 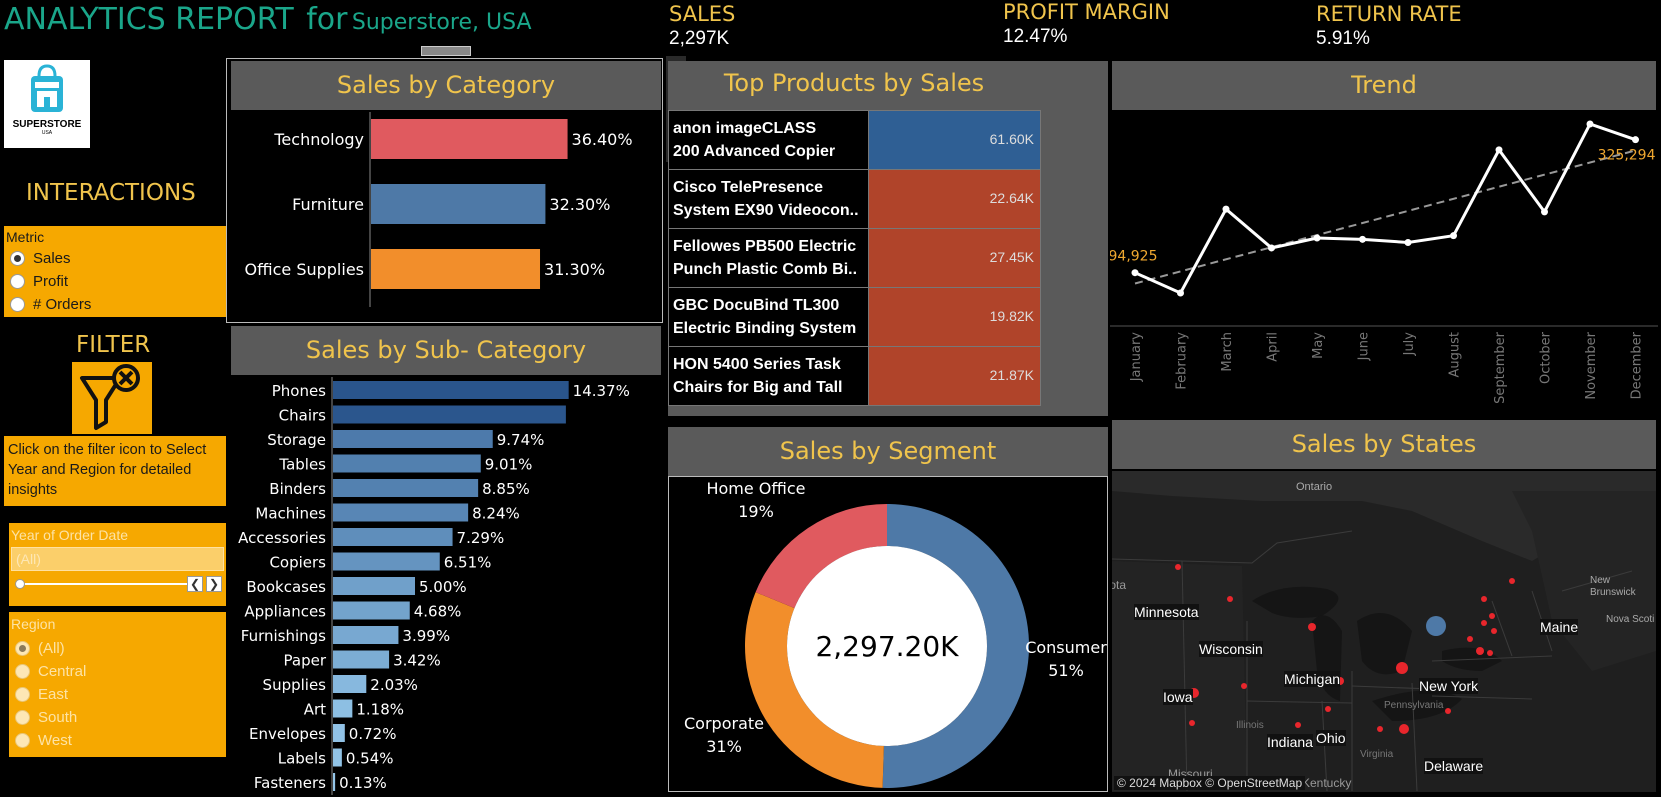 What do you see at coordinates (1559, 627) in the screenshot?
I see `map-label-maine: Maine` at bounding box center [1559, 627].